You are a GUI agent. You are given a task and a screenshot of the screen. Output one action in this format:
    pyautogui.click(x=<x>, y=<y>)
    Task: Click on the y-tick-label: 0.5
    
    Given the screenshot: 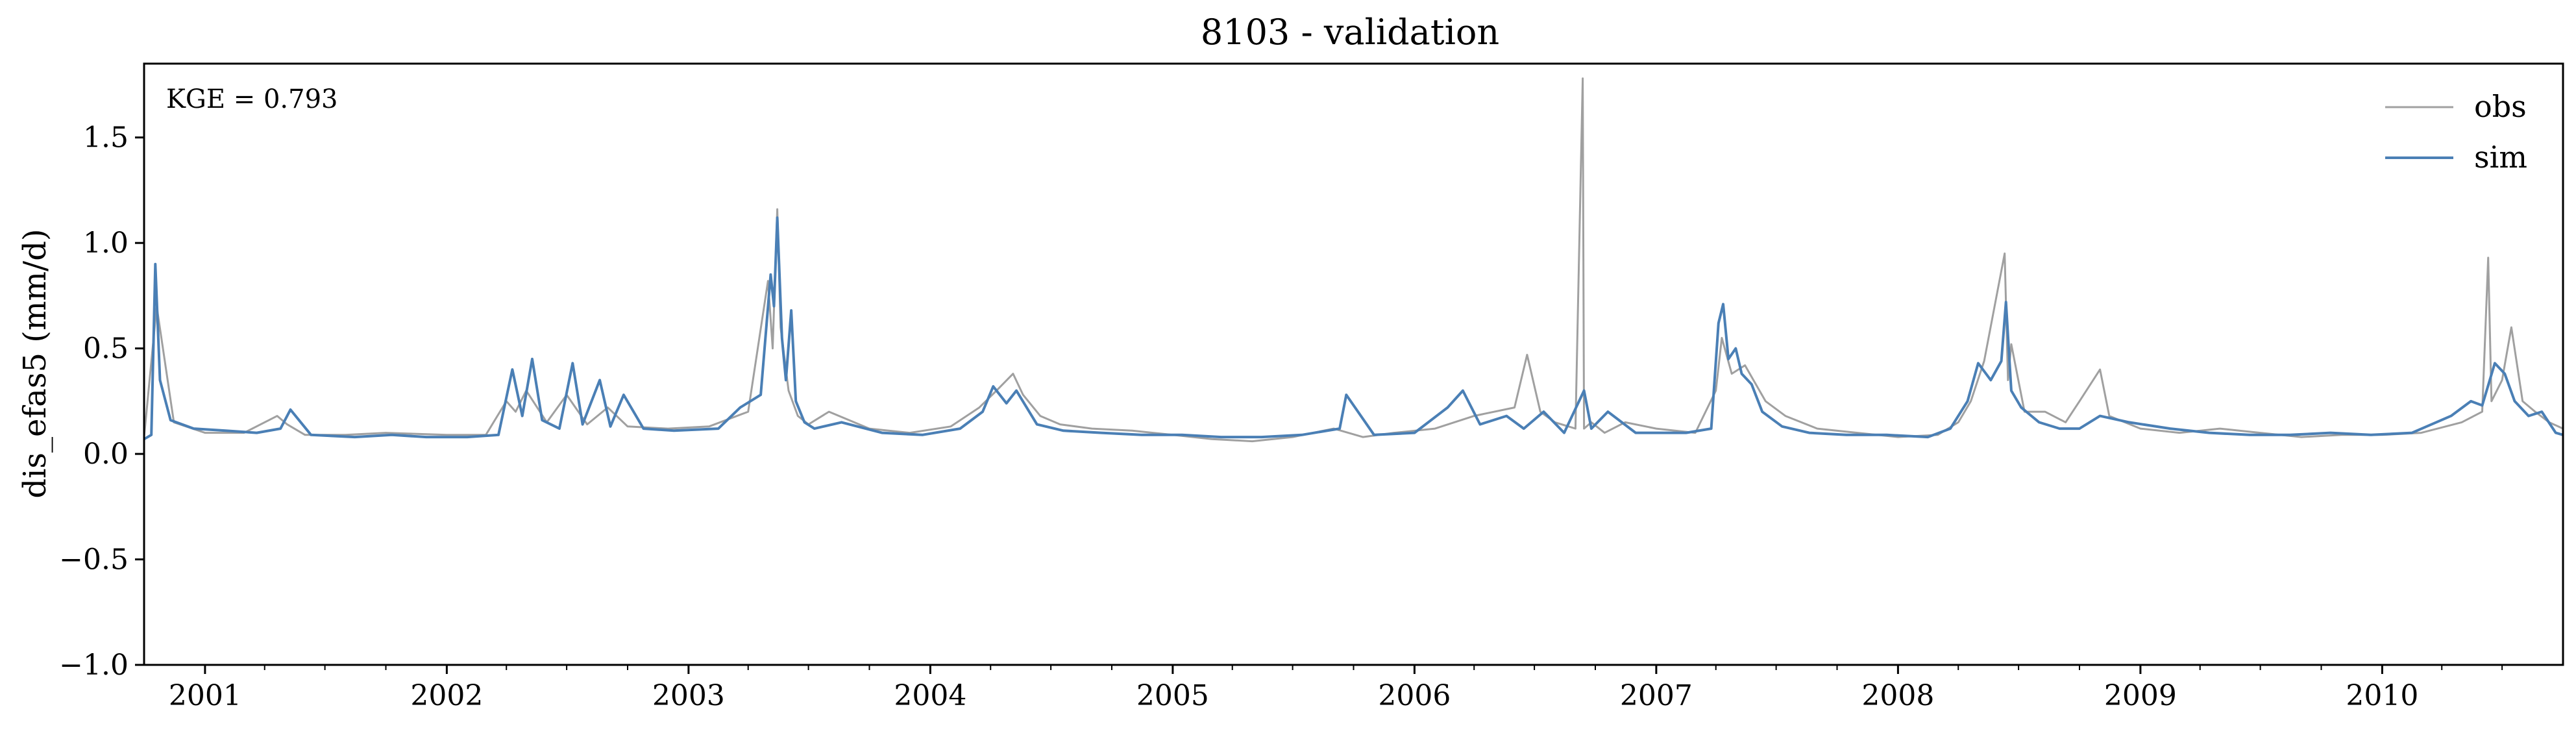 What is the action you would take?
    pyautogui.click(x=106, y=349)
    